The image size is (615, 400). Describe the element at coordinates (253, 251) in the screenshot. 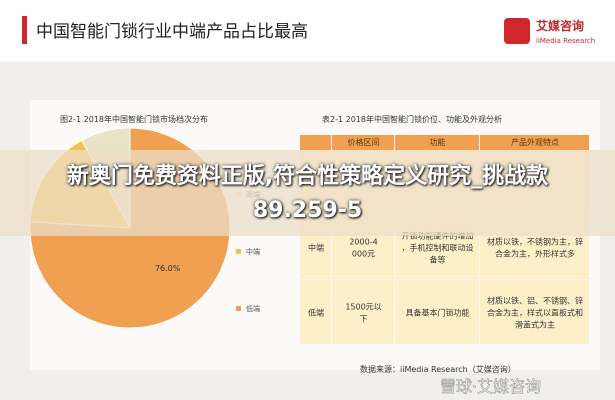

I see `legend-label: 中端` at that location.